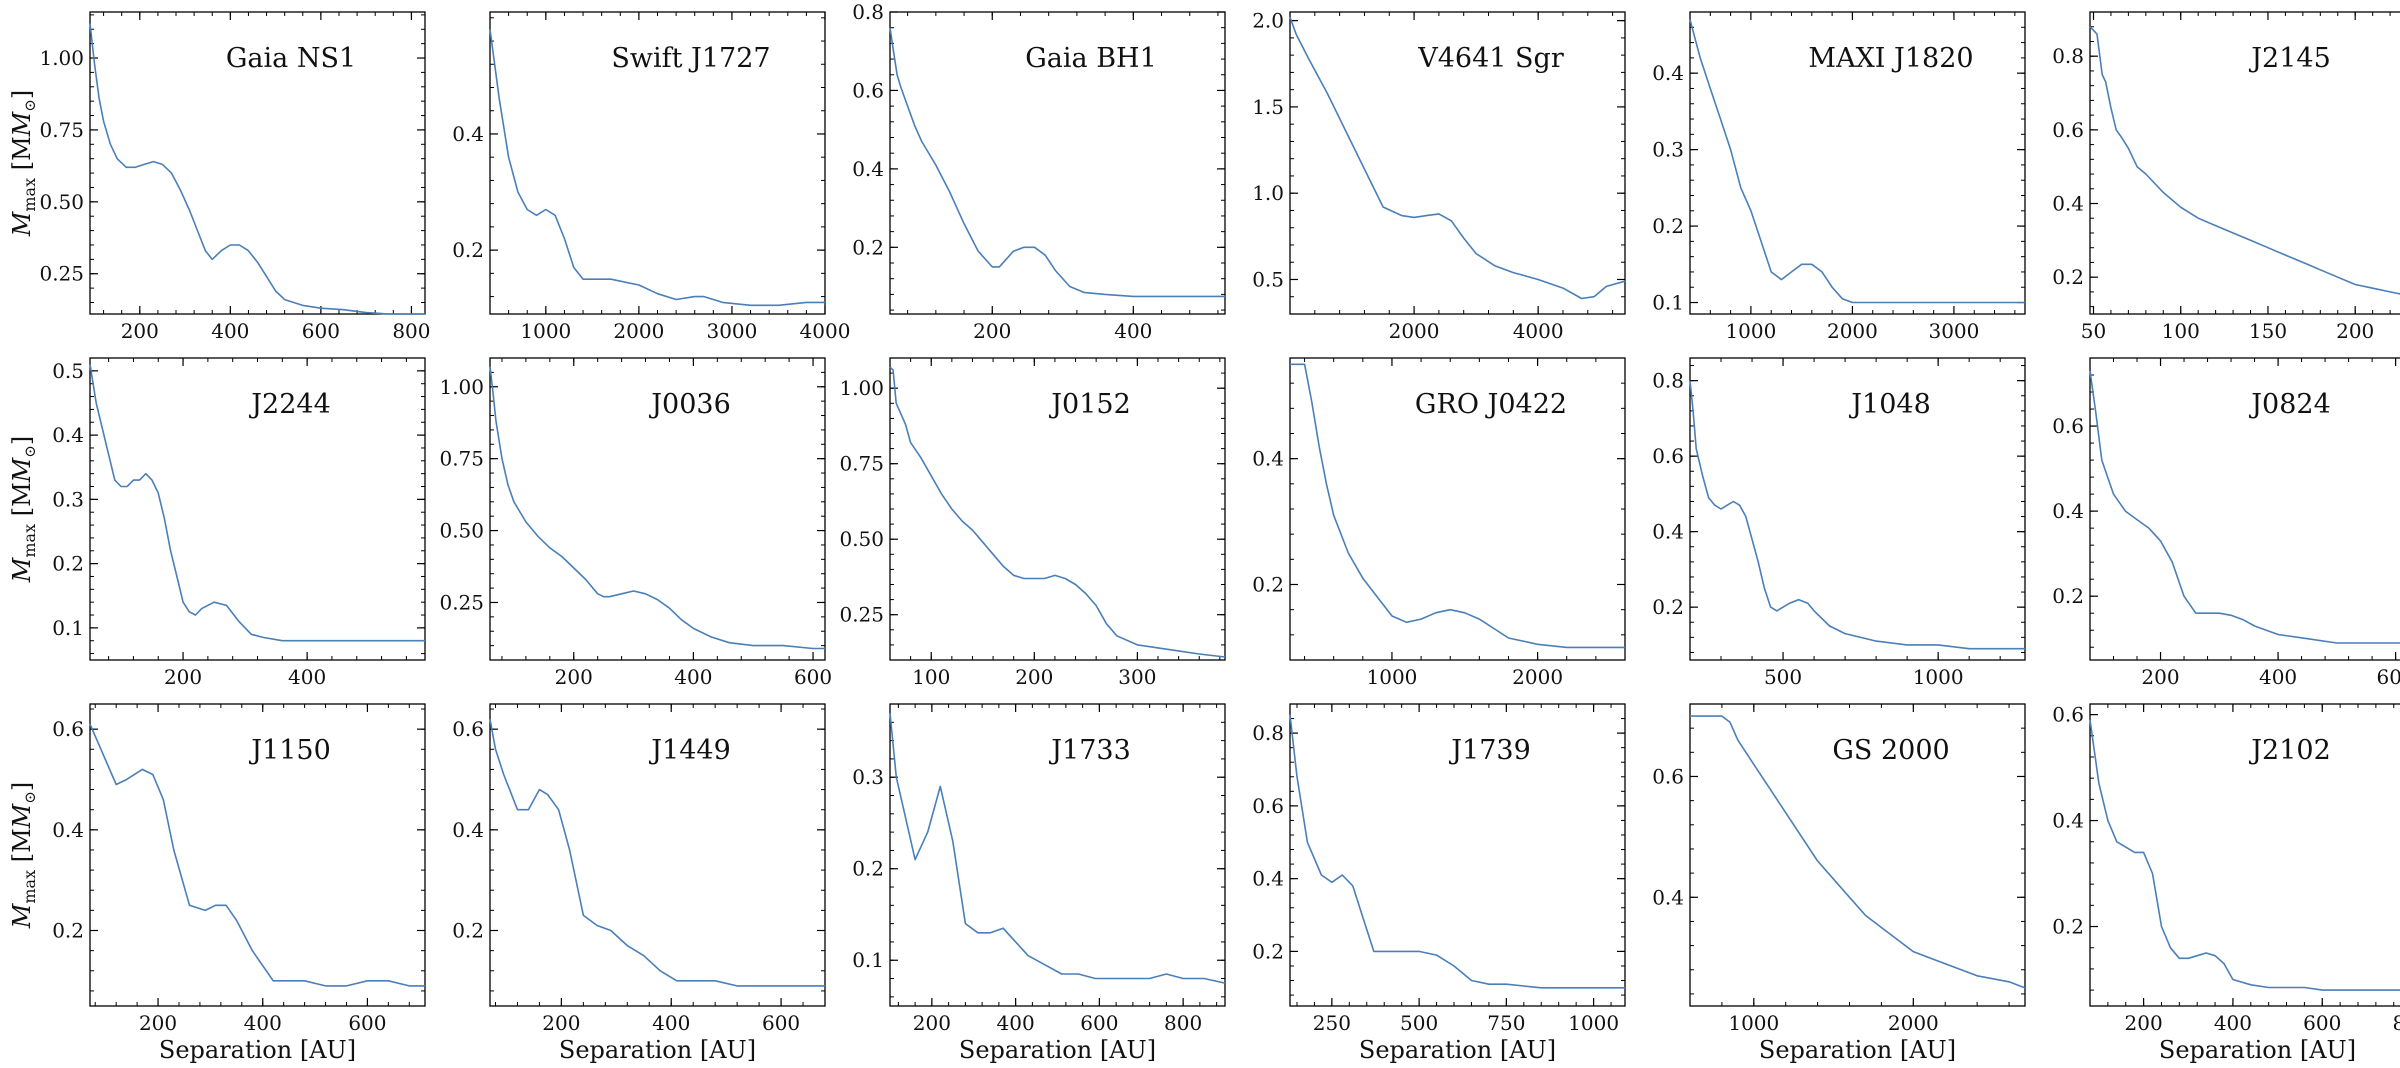  What do you see at coordinates (1889, 404) in the screenshot?
I see `panel-title: J1048` at bounding box center [1889, 404].